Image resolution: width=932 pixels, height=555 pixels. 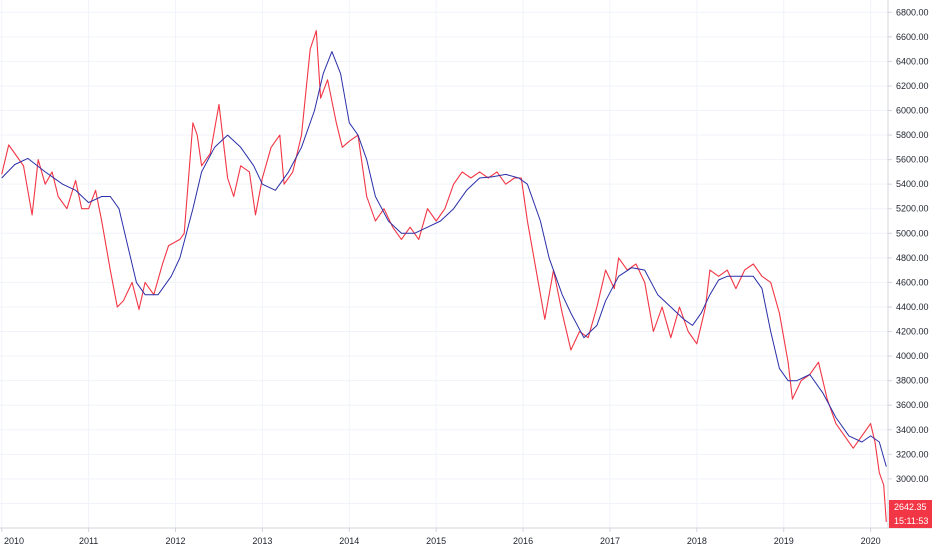 What do you see at coordinates (912, 160) in the screenshot?
I see `y-tick-label: 5600.00` at bounding box center [912, 160].